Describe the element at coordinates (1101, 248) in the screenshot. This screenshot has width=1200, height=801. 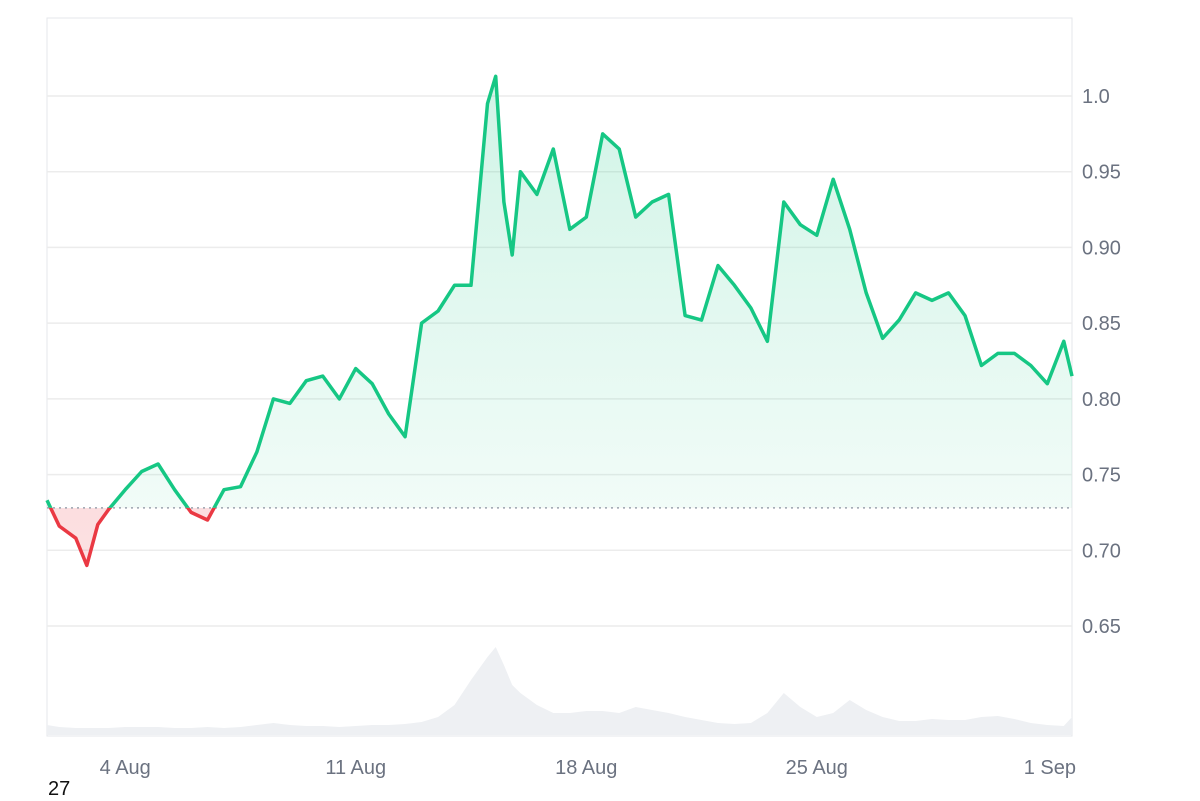
I see `y-tick-label: 0.90` at that location.